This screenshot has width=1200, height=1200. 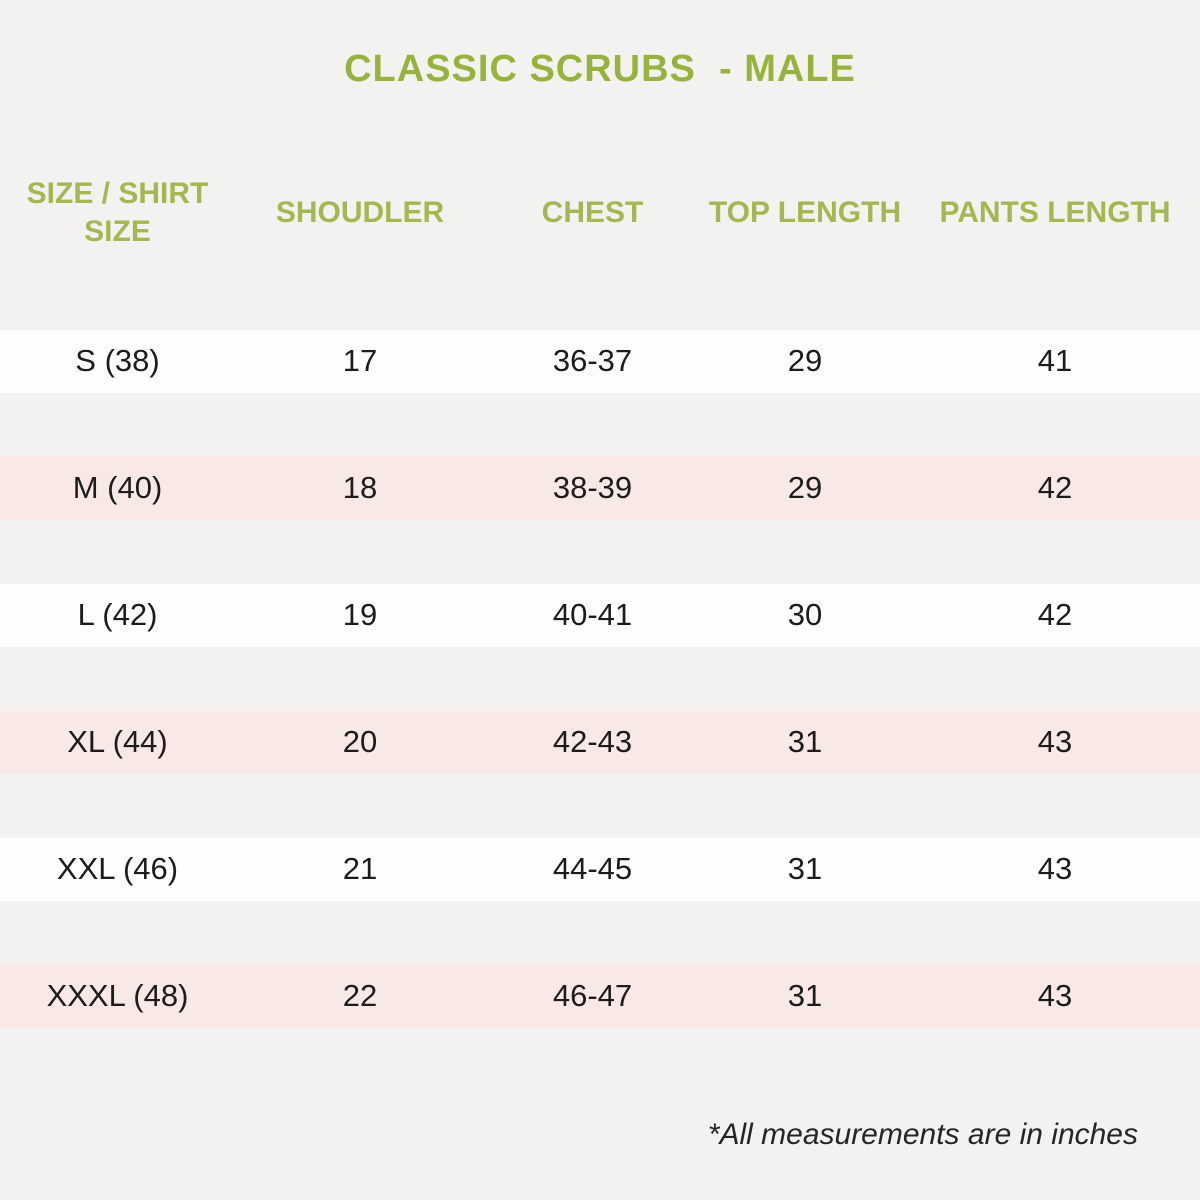 I want to click on cell-size: M (40), so click(x=117, y=488).